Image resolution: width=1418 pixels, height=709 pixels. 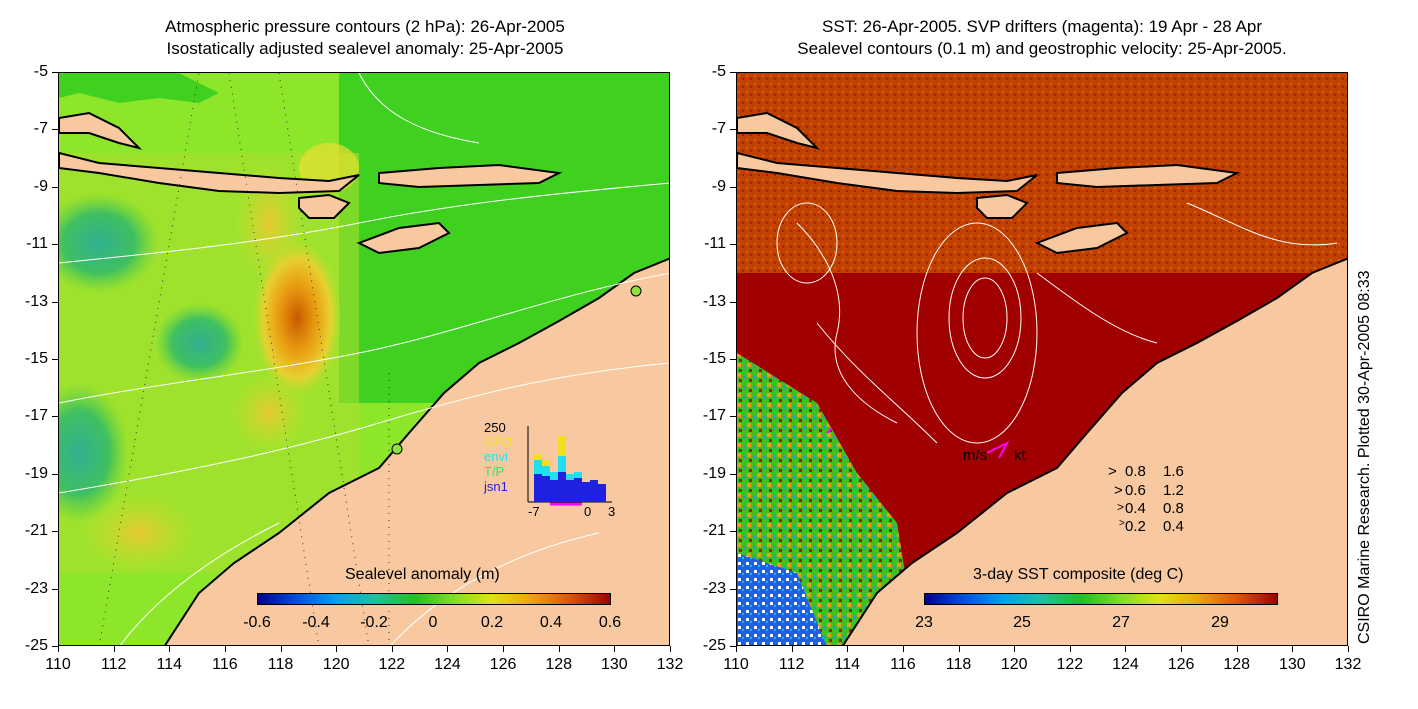 What do you see at coordinates (1078, 574) in the screenshot?
I see `right-colorbar-title: 3-day SST composite (deg C)` at bounding box center [1078, 574].